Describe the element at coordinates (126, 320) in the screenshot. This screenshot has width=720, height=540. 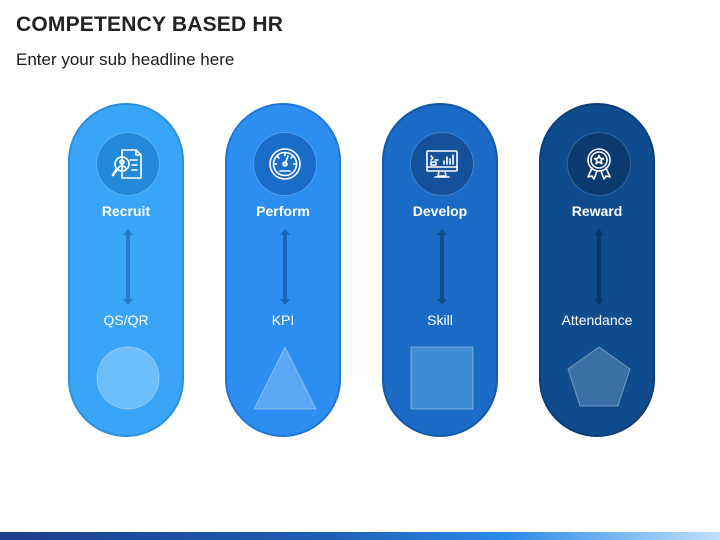
I see `recruit-sublabel: QS/QR` at that location.